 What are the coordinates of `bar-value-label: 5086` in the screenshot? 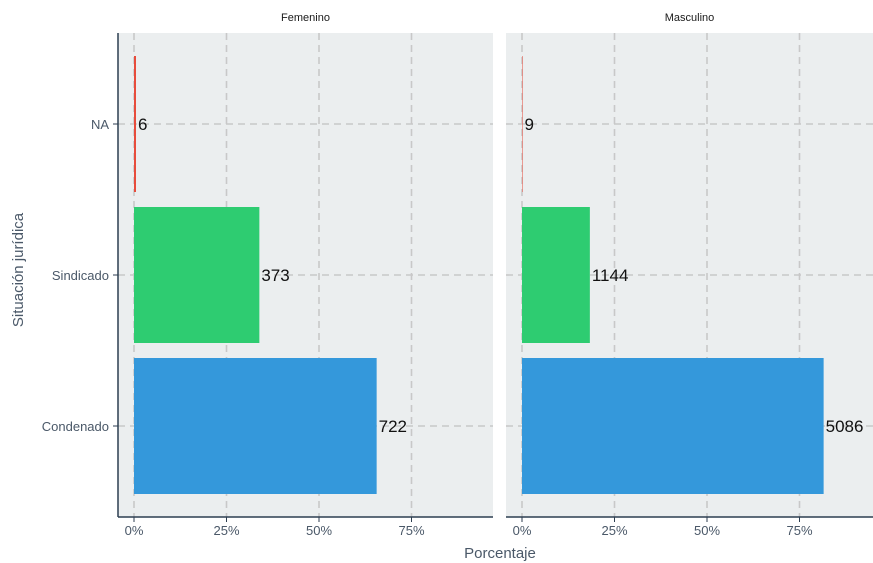 It's located at (845, 426).